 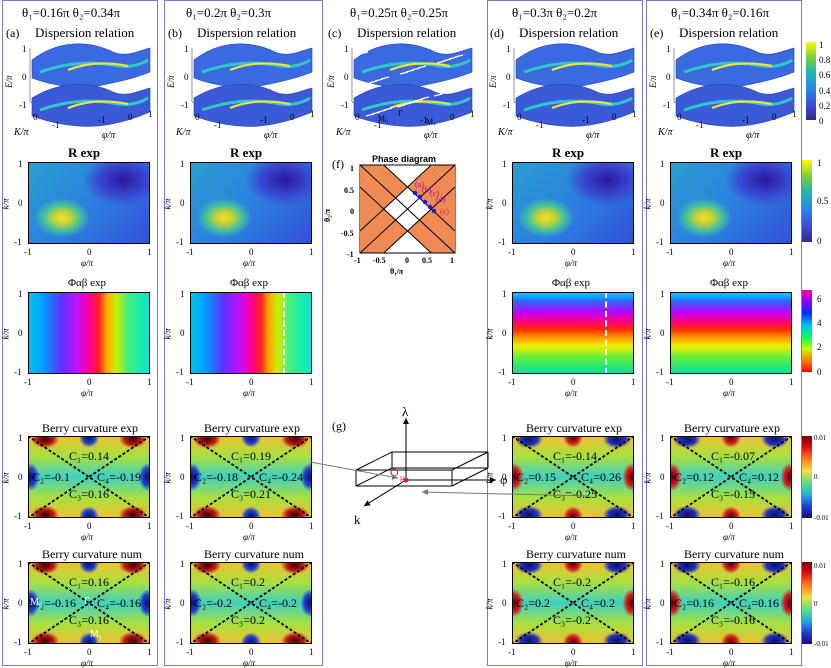 What do you see at coordinates (502, 372) in the screenshot?
I see `phi-exp-y-n1: -1` at bounding box center [502, 372].